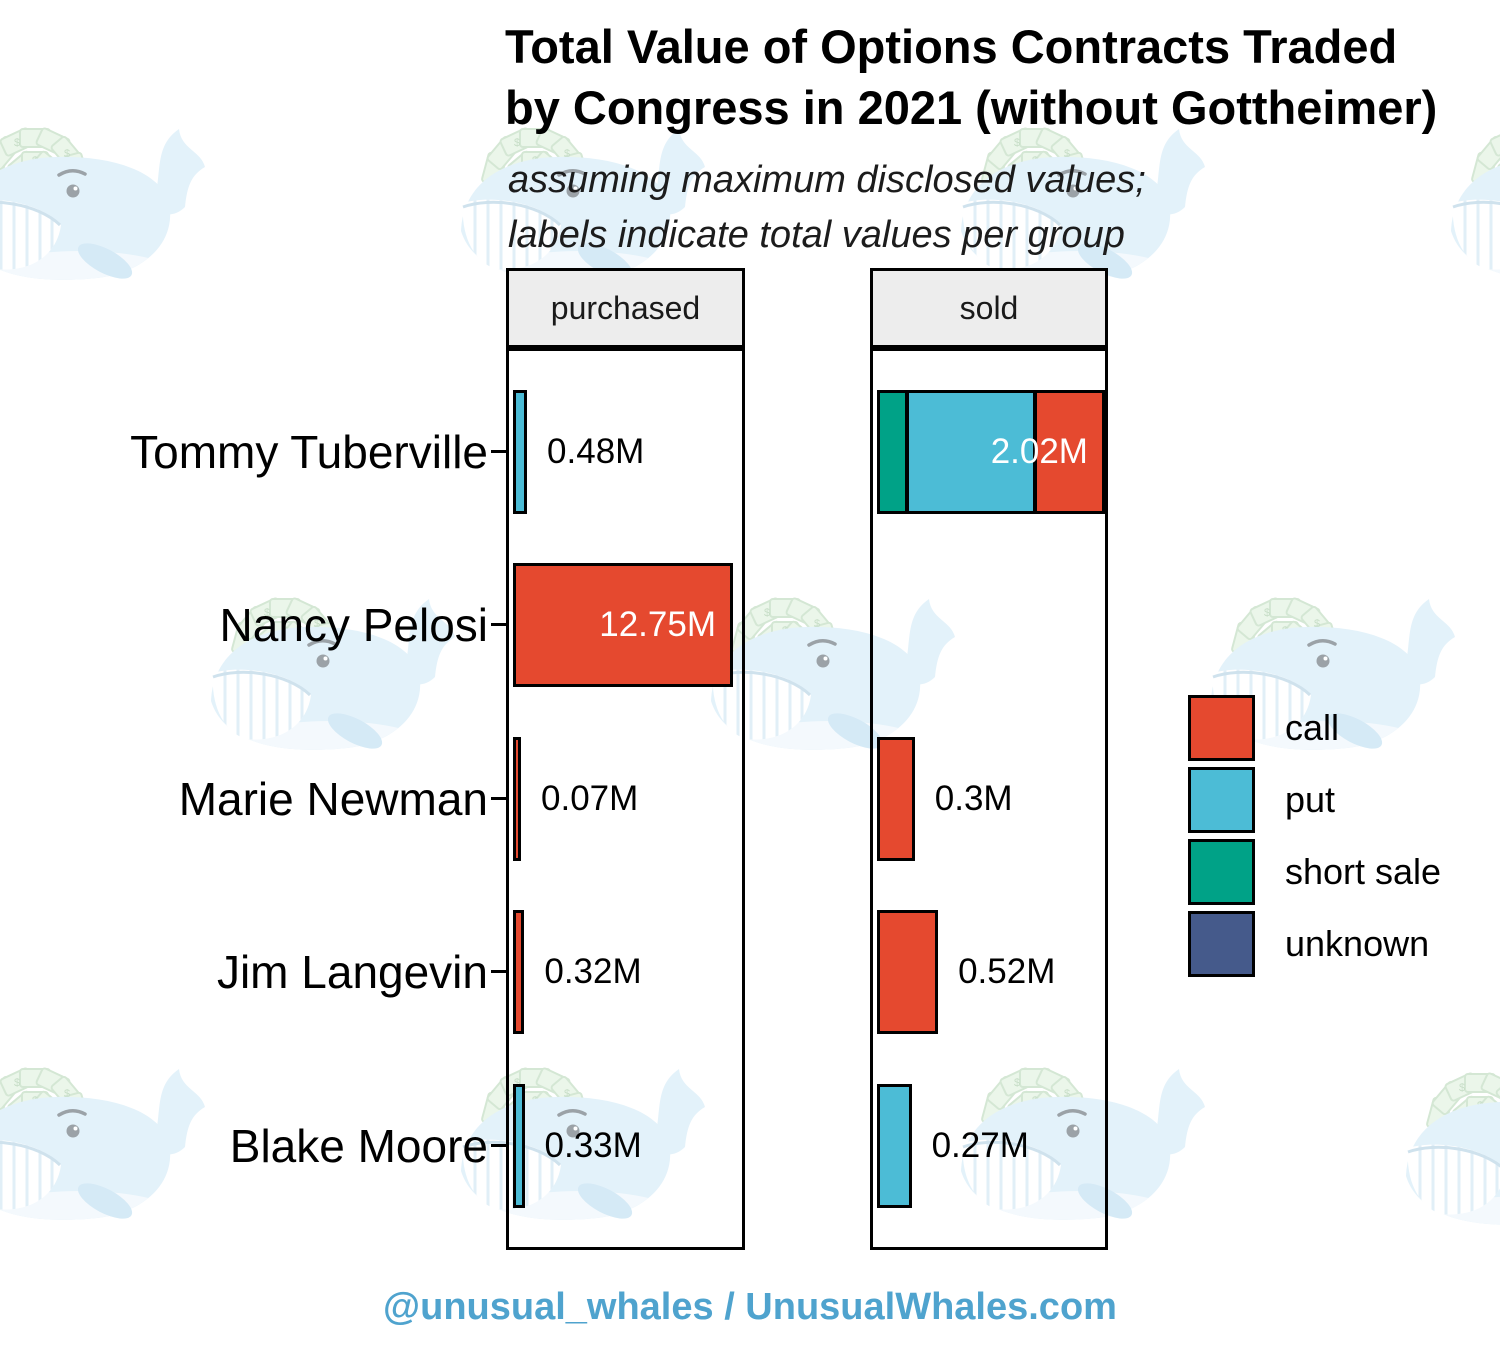 Image resolution: width=1500 pixels, height=1355 pixels. What do you see at coordinates (352, 972) in the screenshot?
I see `category-label-jim-langevin: Jim Langevin` at bounding box center [352, 972].